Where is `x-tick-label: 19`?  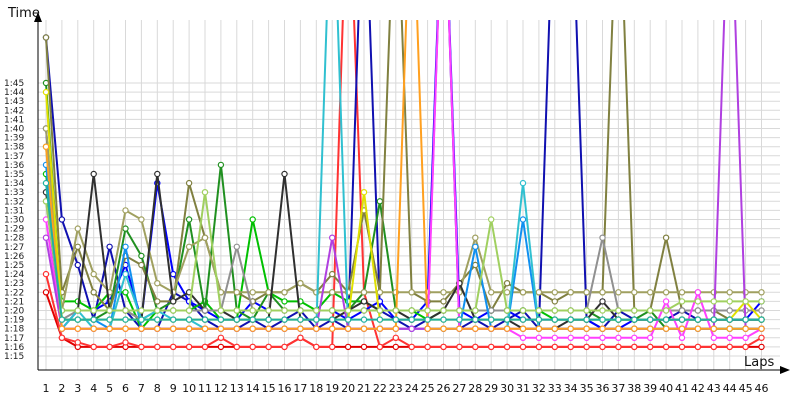 x-tick-label: 19 is located at coordinates (332, 388).